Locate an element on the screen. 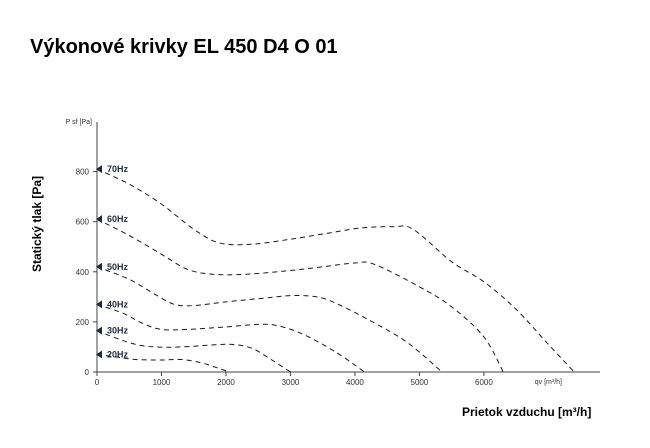 Image resolution: width=650 pixels, height=448 pixels. series-label-40Hz: 40Hz is located at coordinates (118, 304).